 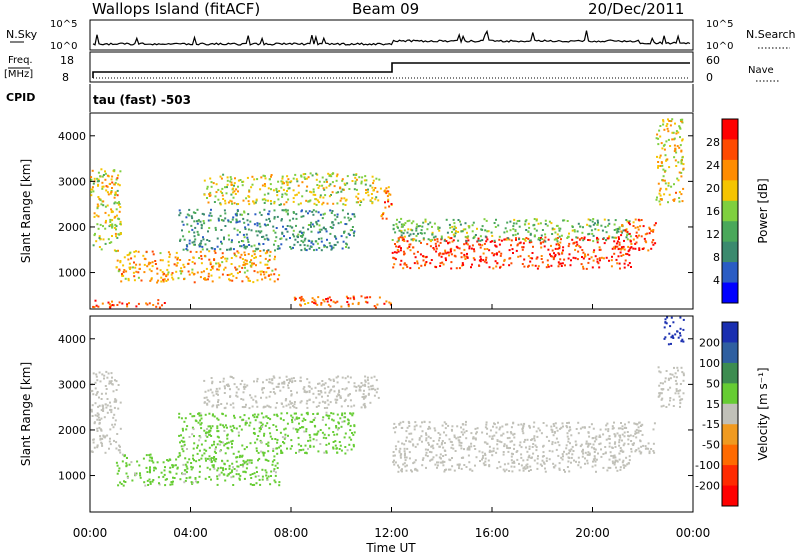 What do you see at coordinates (713, 211) in the screenshot?
I see `power-colorbar-tick-3: 16` at bounding box center [713, 211].